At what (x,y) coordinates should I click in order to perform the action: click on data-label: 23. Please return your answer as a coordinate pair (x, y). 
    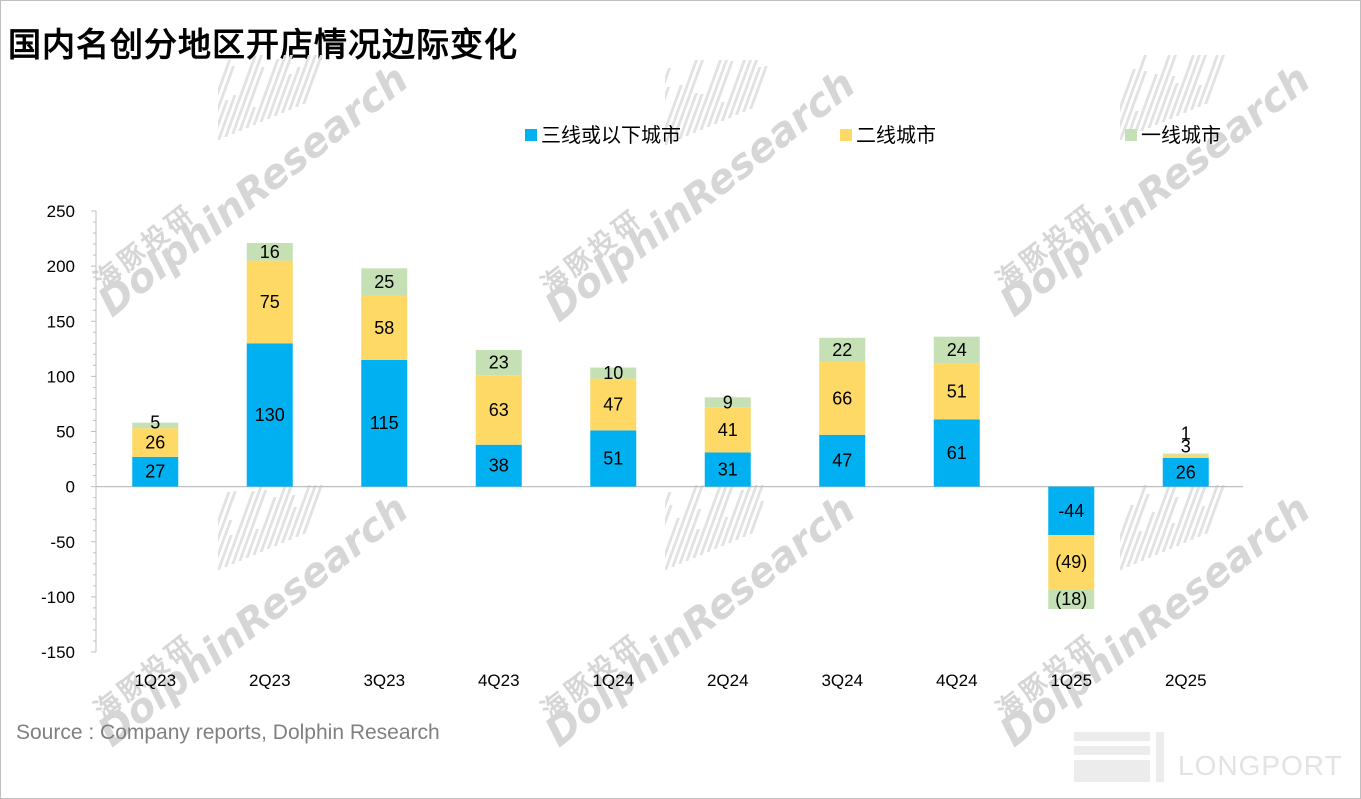
    Looking at the image, I should click on (499, 363).